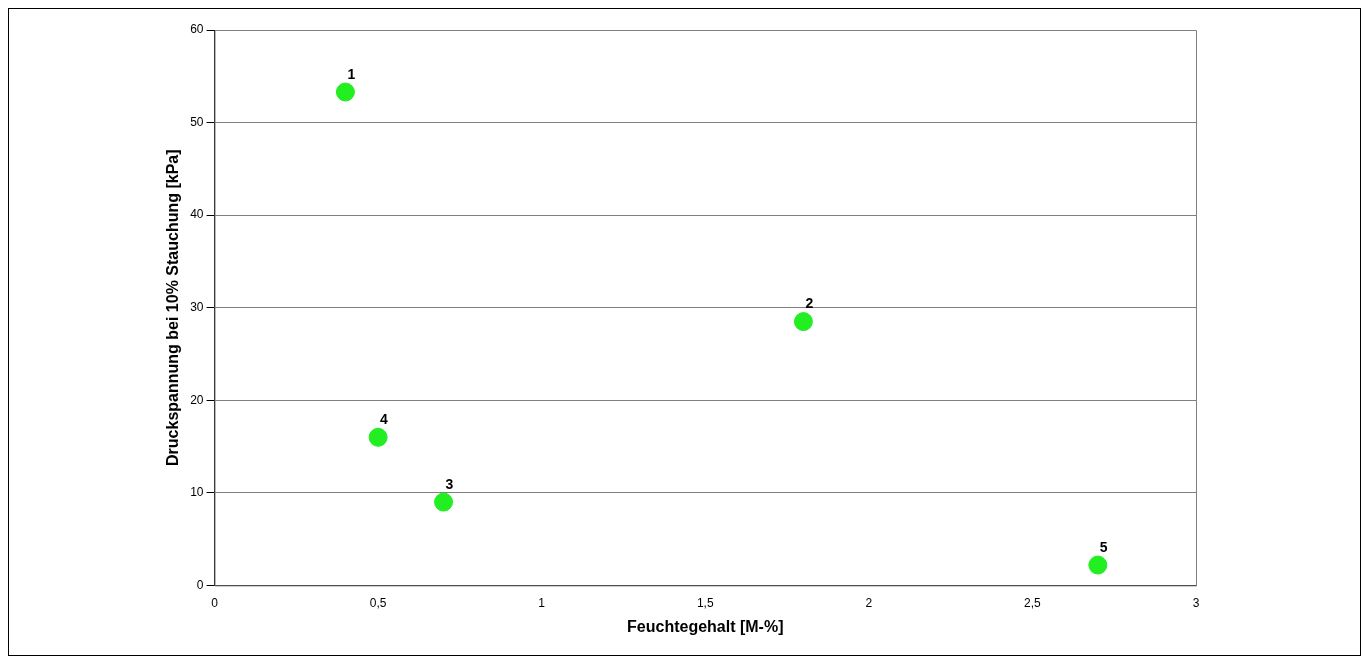 This screenshot has height=666, width=1371. What do you see at coordinates (215, 602) in the screenshot?
I see `x-tick-label: 0` at bounding box center [215, 602].